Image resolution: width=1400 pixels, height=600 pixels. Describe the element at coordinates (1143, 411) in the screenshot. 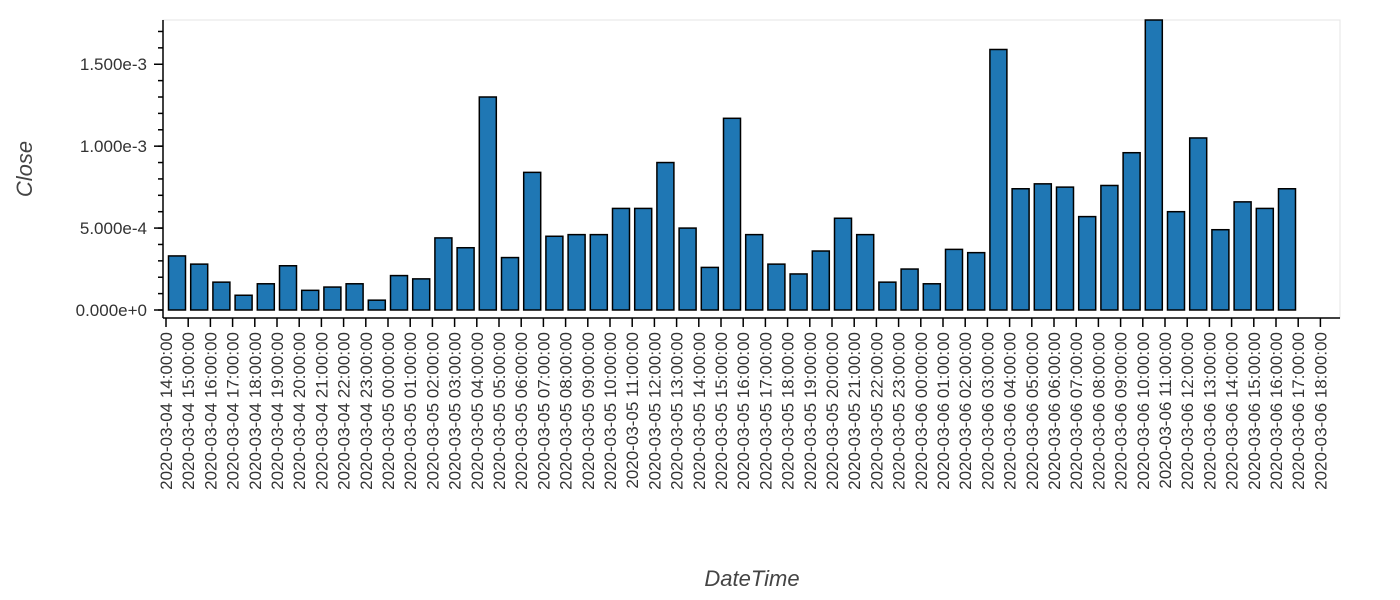

I see `x-tick-label-44: 2020-03-06 10:00:00` at that location.